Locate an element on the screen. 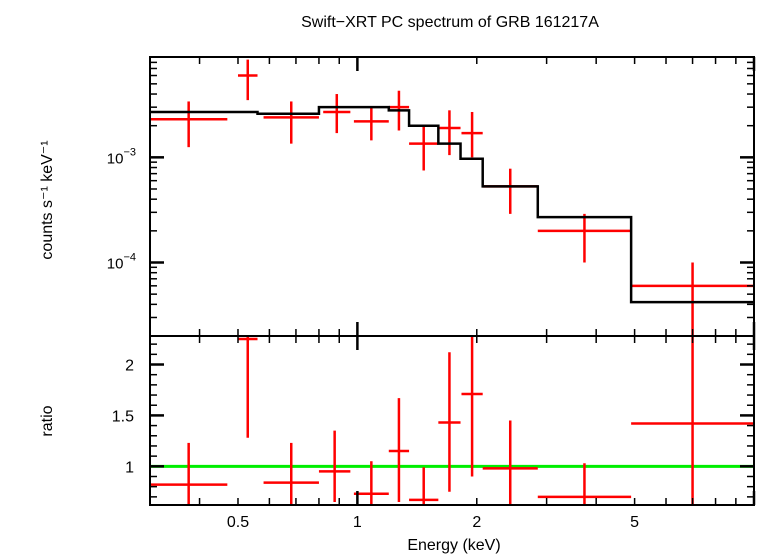 The image size is (758, 556). x-tick-label-1: 0.5 is located at coordinates (238, 522).